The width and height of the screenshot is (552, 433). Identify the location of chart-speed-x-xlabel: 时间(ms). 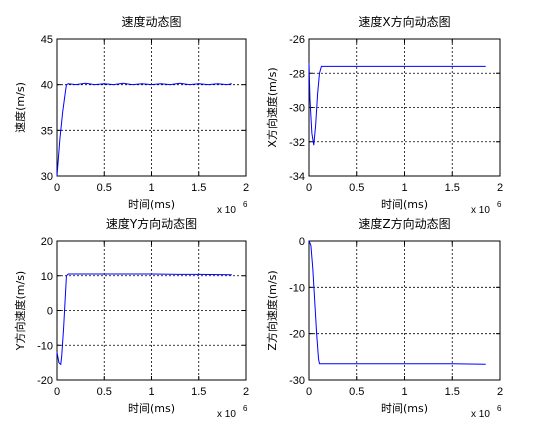
(404, 204).